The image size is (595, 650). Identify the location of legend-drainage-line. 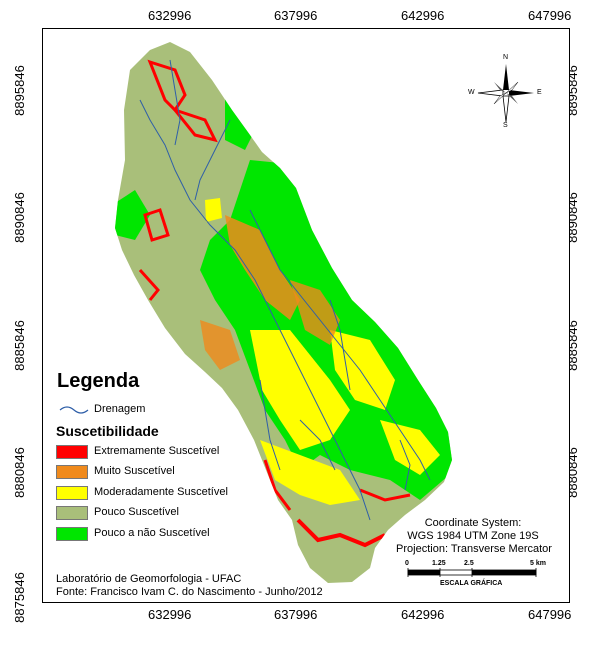
(74, 410).